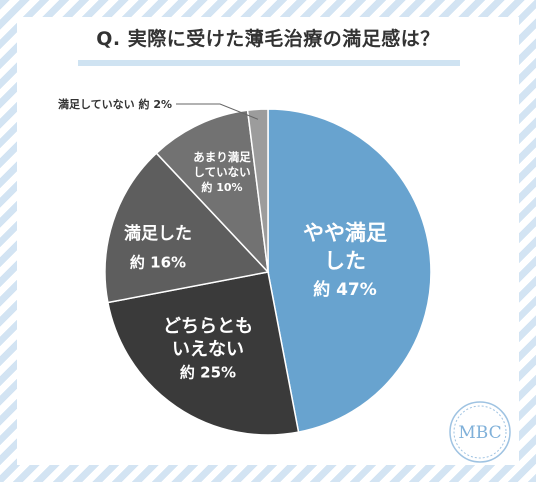 The height and width of the screenshot is (482, 536). I want to click on leader-line, so click(217, 111).